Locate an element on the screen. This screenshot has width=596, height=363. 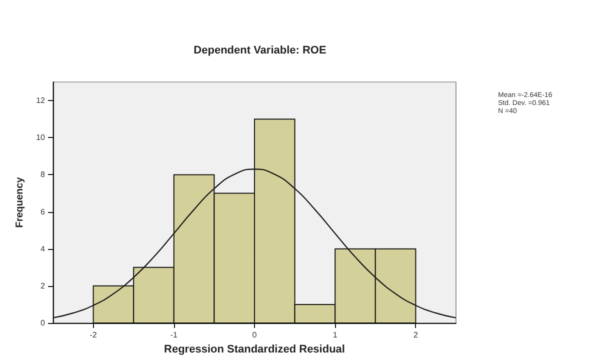
x-tick-label: 0 is located at coordinates (255, 335).